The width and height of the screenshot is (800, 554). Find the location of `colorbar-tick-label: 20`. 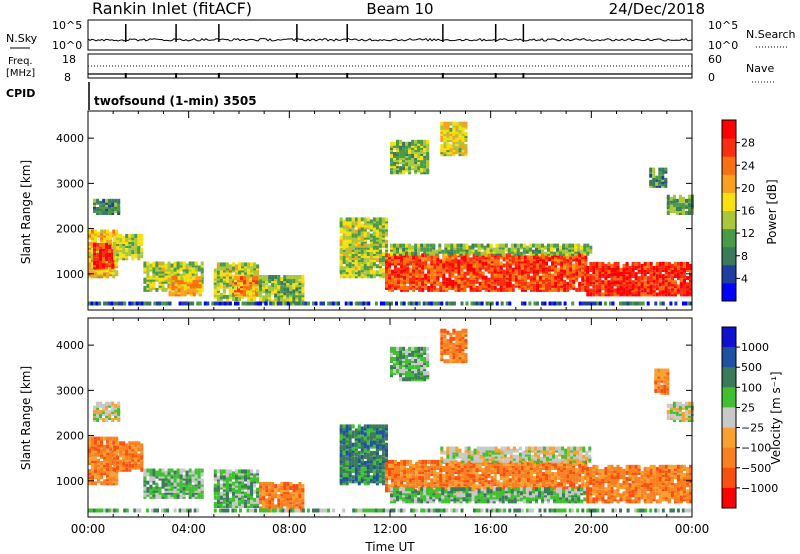

colorbar-tick-label: 20 is located at coordinates (748, 188).